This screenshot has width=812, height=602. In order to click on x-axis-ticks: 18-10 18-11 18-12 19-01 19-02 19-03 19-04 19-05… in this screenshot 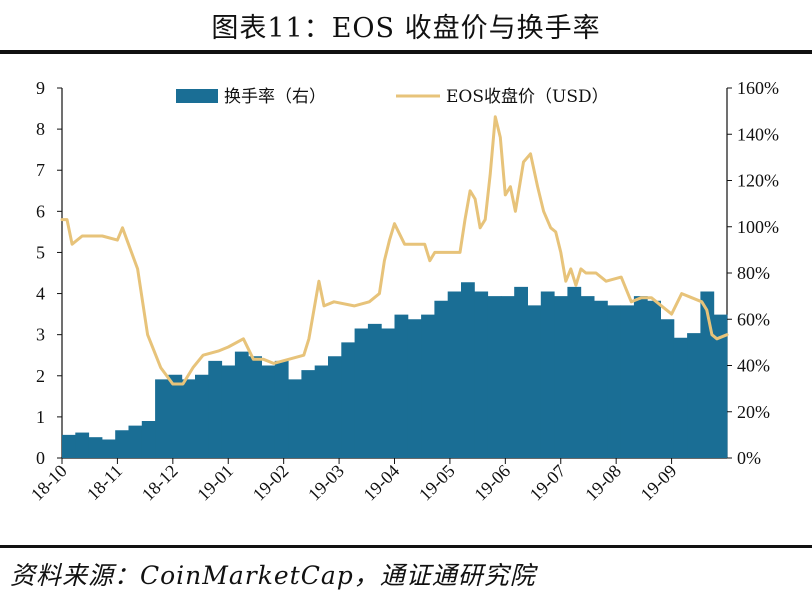, I will do `click(353, 481)`.